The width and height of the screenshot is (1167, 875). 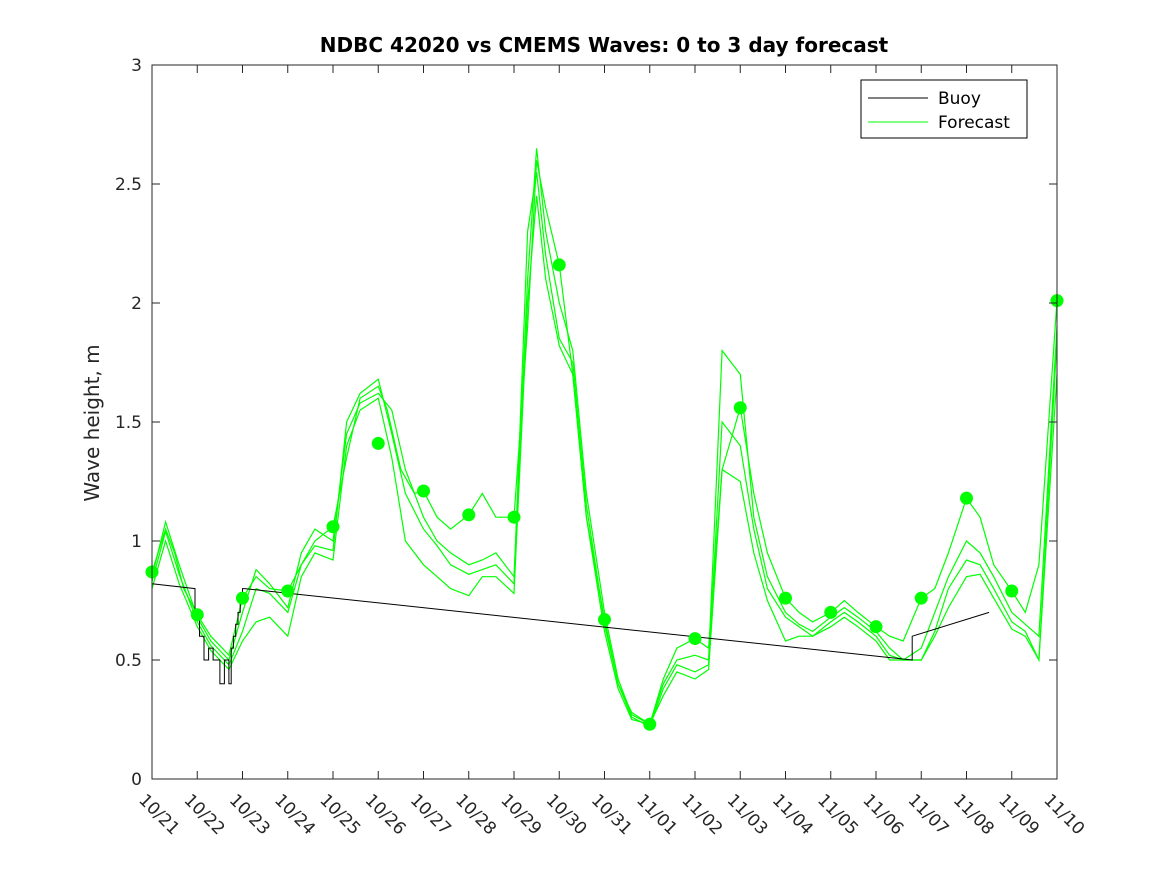 I want to click on y-axis-label: Wave height, m, so click(x=92, y=422).